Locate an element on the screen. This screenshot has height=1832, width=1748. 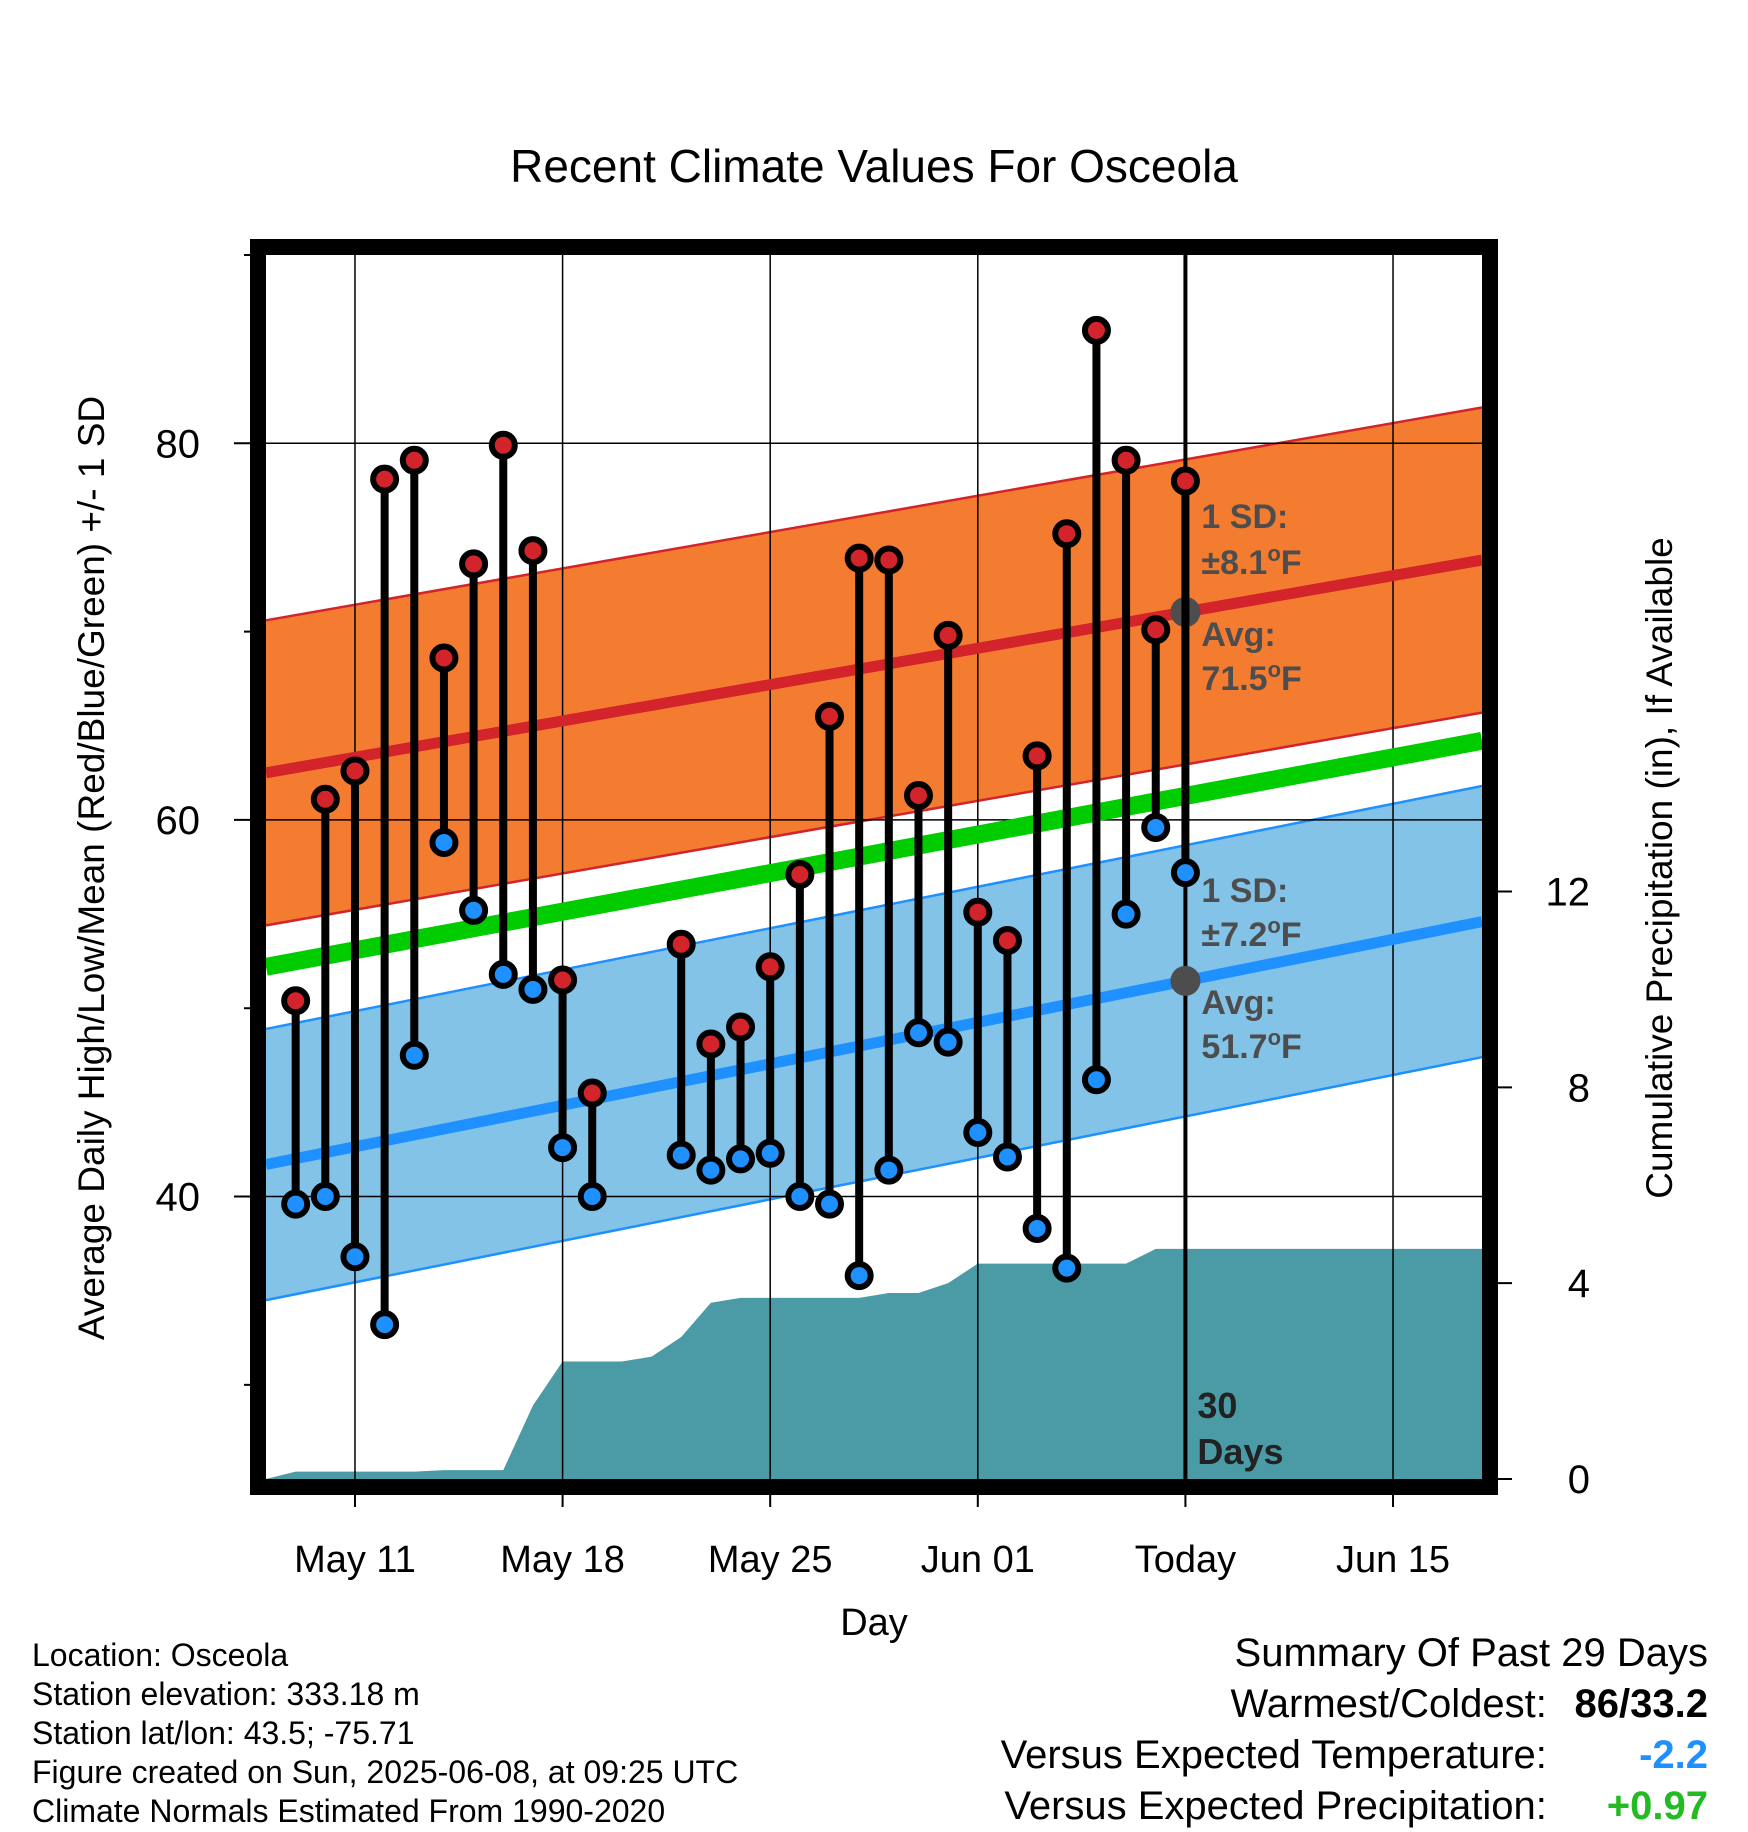
today-low-normal-dot is located at coordinates (1185, 980).